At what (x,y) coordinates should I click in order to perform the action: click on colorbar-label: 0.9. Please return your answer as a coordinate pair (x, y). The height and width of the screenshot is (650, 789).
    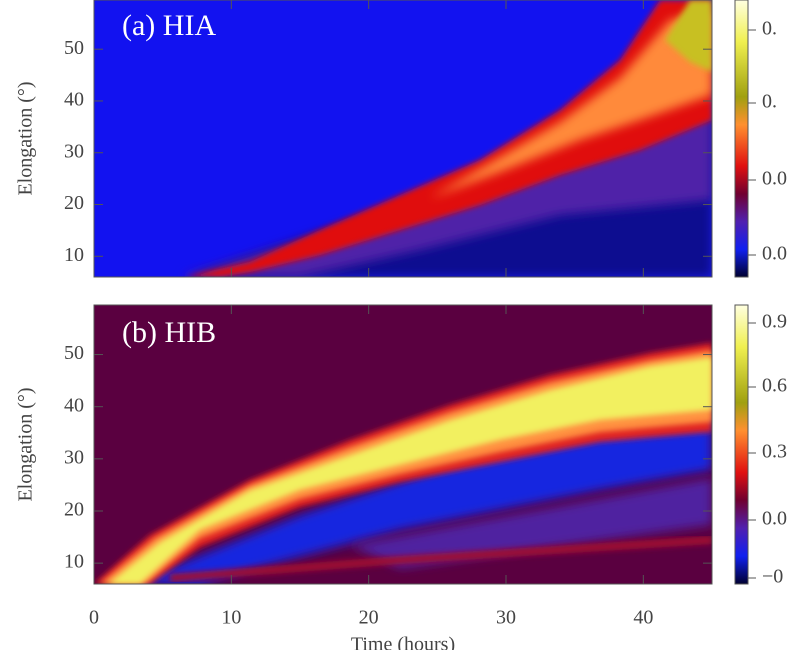
    Looking at the image, I should click on (774, 322).